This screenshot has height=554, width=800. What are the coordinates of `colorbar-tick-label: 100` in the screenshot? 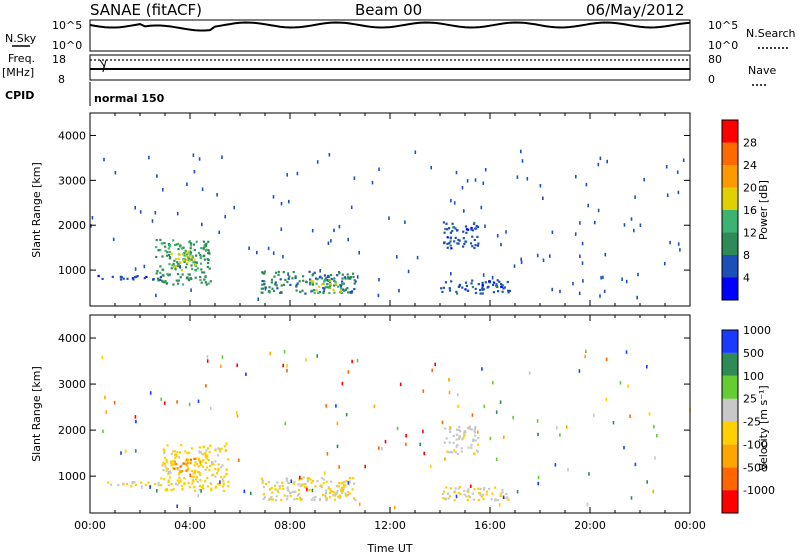 It's located at (753, 376).